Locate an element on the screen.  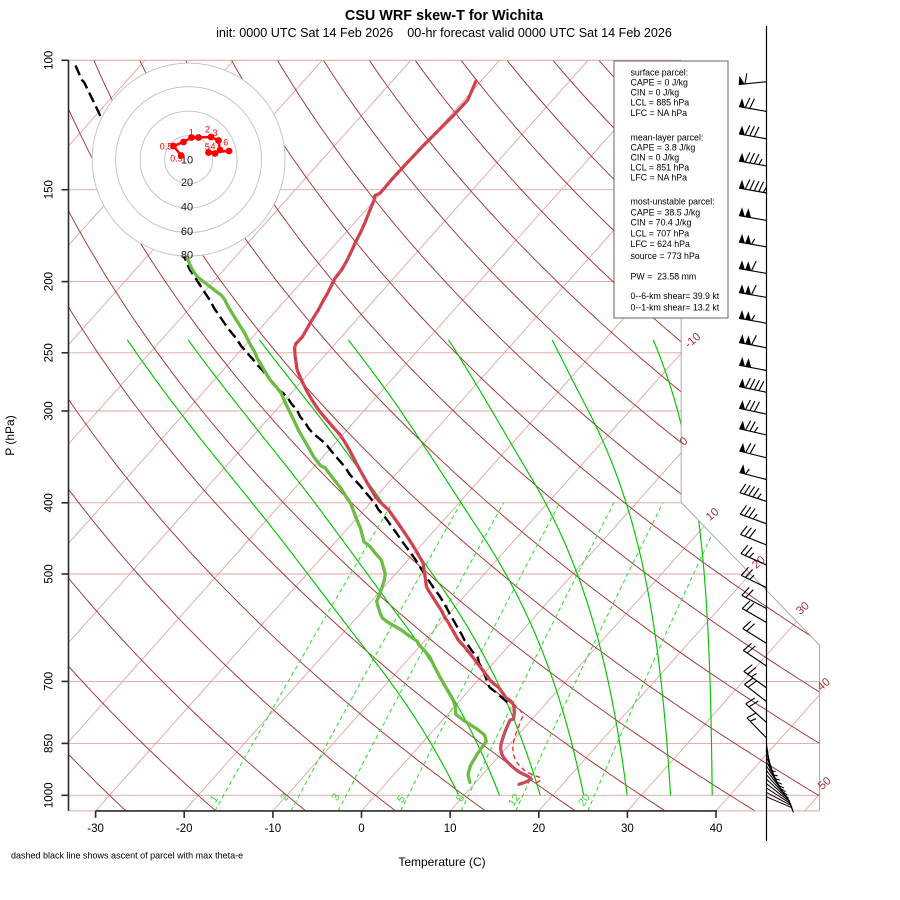
svg-text: LCL = 707 hPa is located at coordinates (660, 233).